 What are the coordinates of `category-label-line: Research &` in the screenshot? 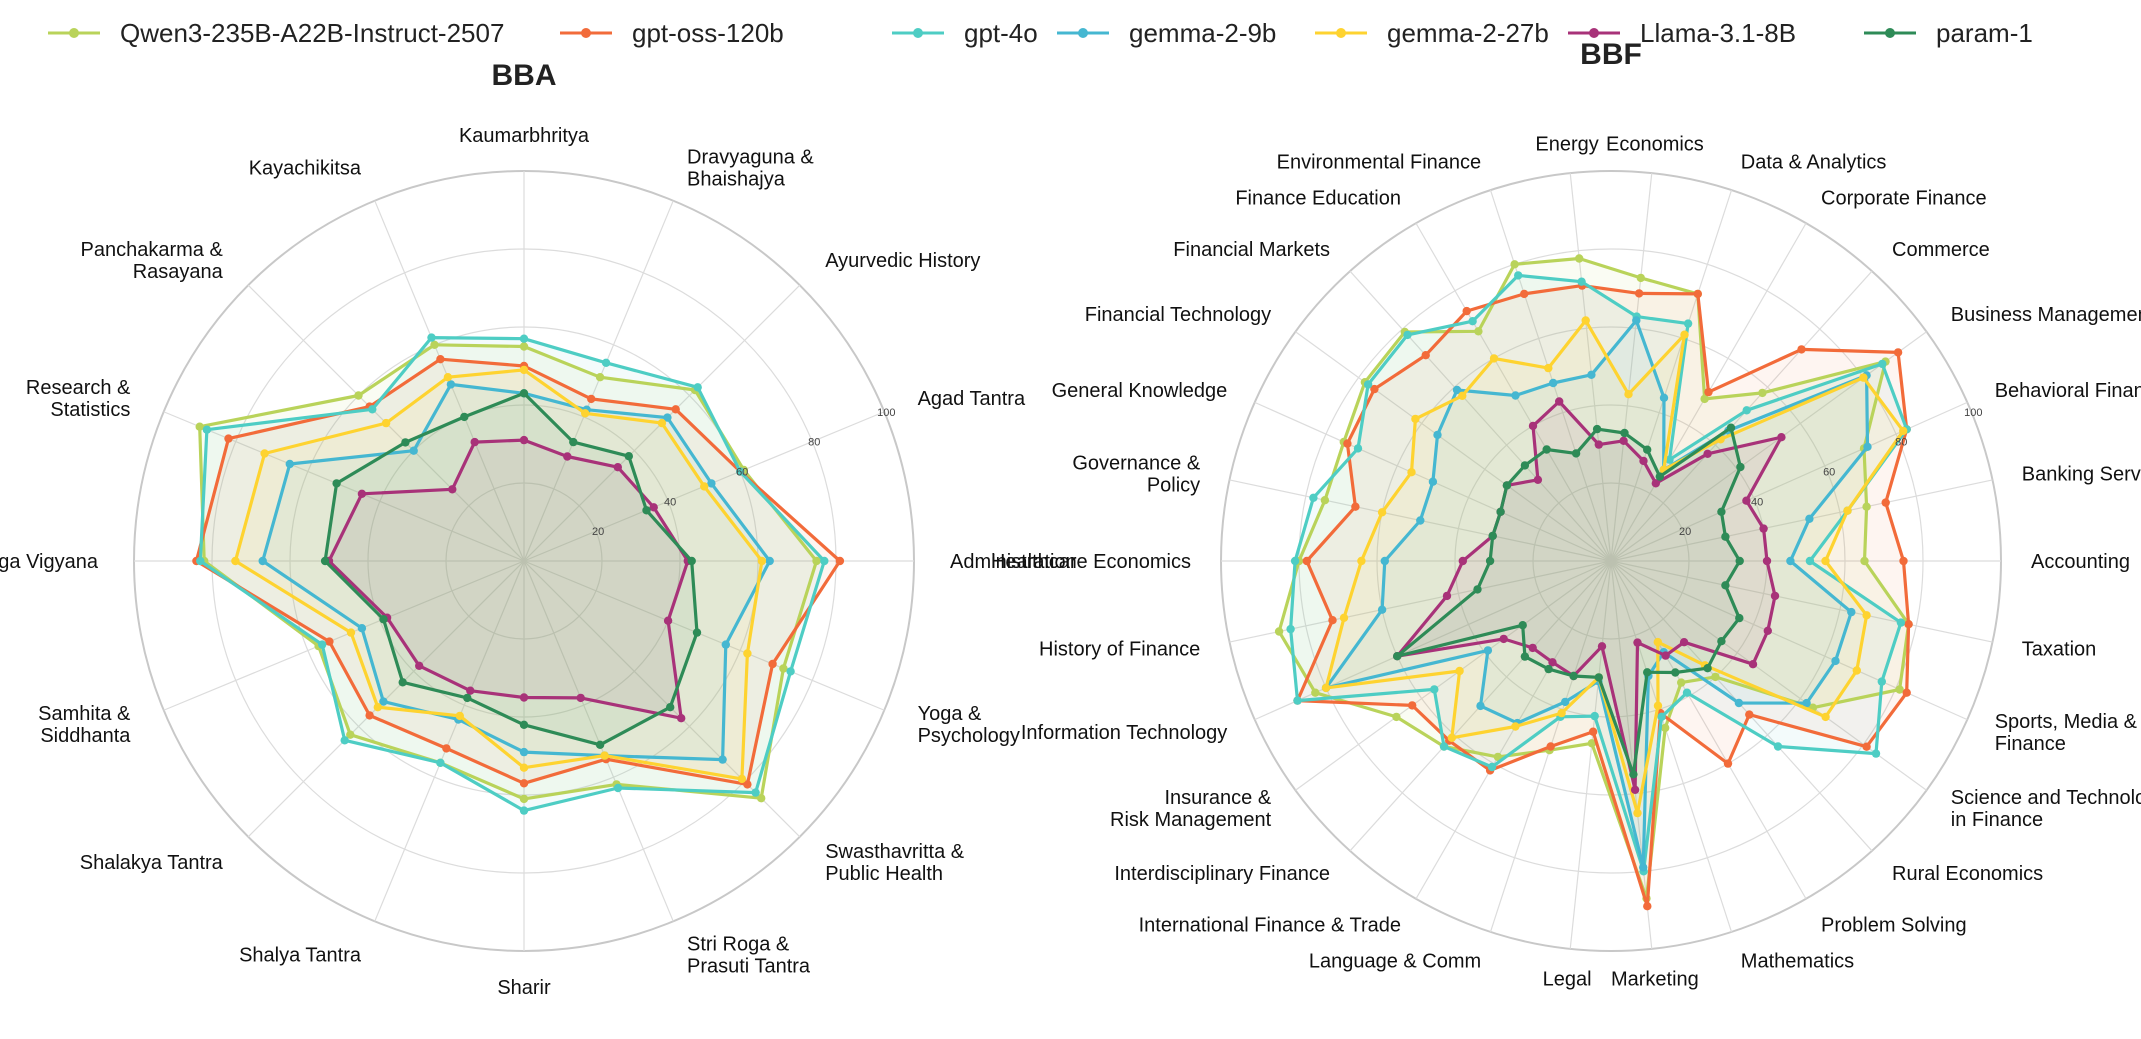 It's located at (78, 388).